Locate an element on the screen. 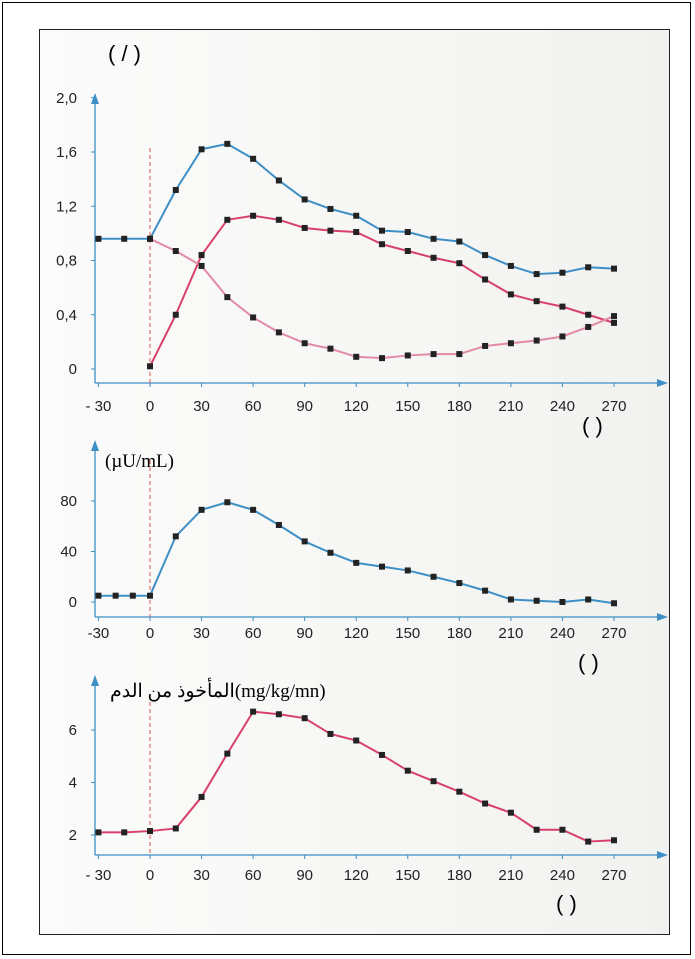  chart1-x-tick-label: 180 is located at coordinates (459, 406).